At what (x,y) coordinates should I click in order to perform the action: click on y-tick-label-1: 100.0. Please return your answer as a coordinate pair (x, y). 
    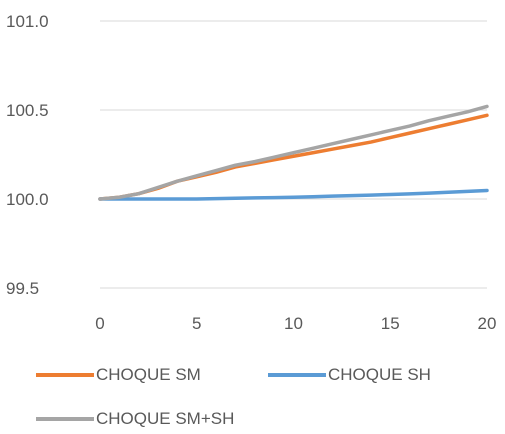
    Looking at the image, I should click on (27, 199).